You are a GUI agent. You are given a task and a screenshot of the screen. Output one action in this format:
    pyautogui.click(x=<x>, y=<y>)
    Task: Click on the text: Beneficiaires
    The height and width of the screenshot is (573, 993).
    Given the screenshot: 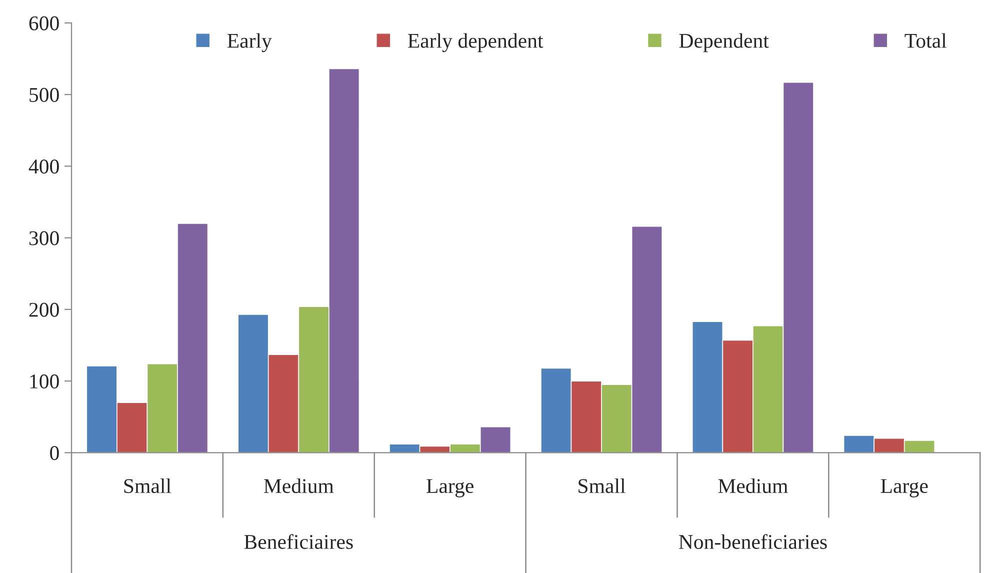 What is the action you would take?
    pyautogui.click(x=298, y=541)
    